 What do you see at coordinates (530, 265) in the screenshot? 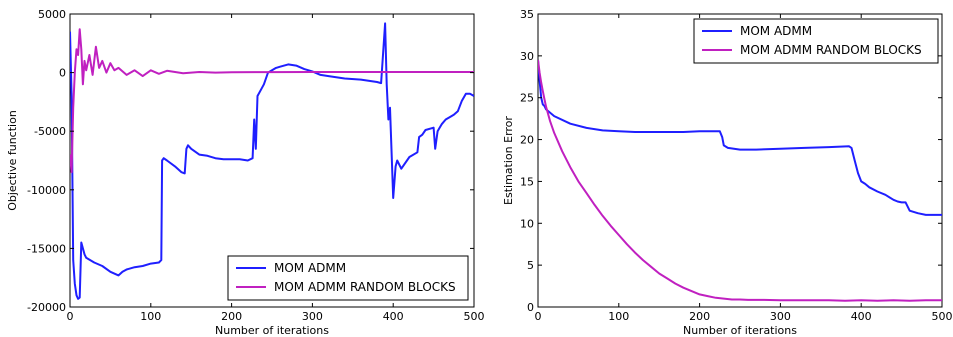
I see `y-tick-label: 5` at bounding box center [530, 265].